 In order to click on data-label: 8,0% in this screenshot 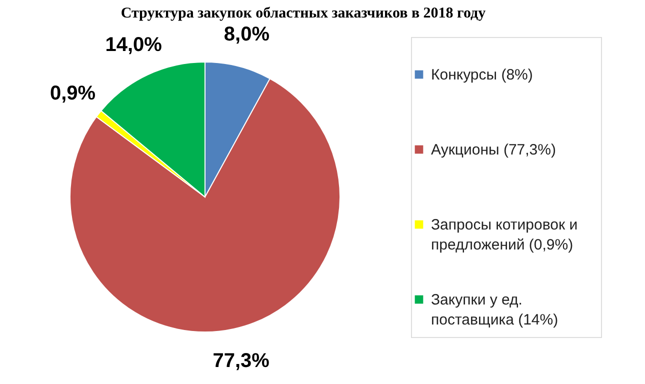, I will do `click(247, 34)`.